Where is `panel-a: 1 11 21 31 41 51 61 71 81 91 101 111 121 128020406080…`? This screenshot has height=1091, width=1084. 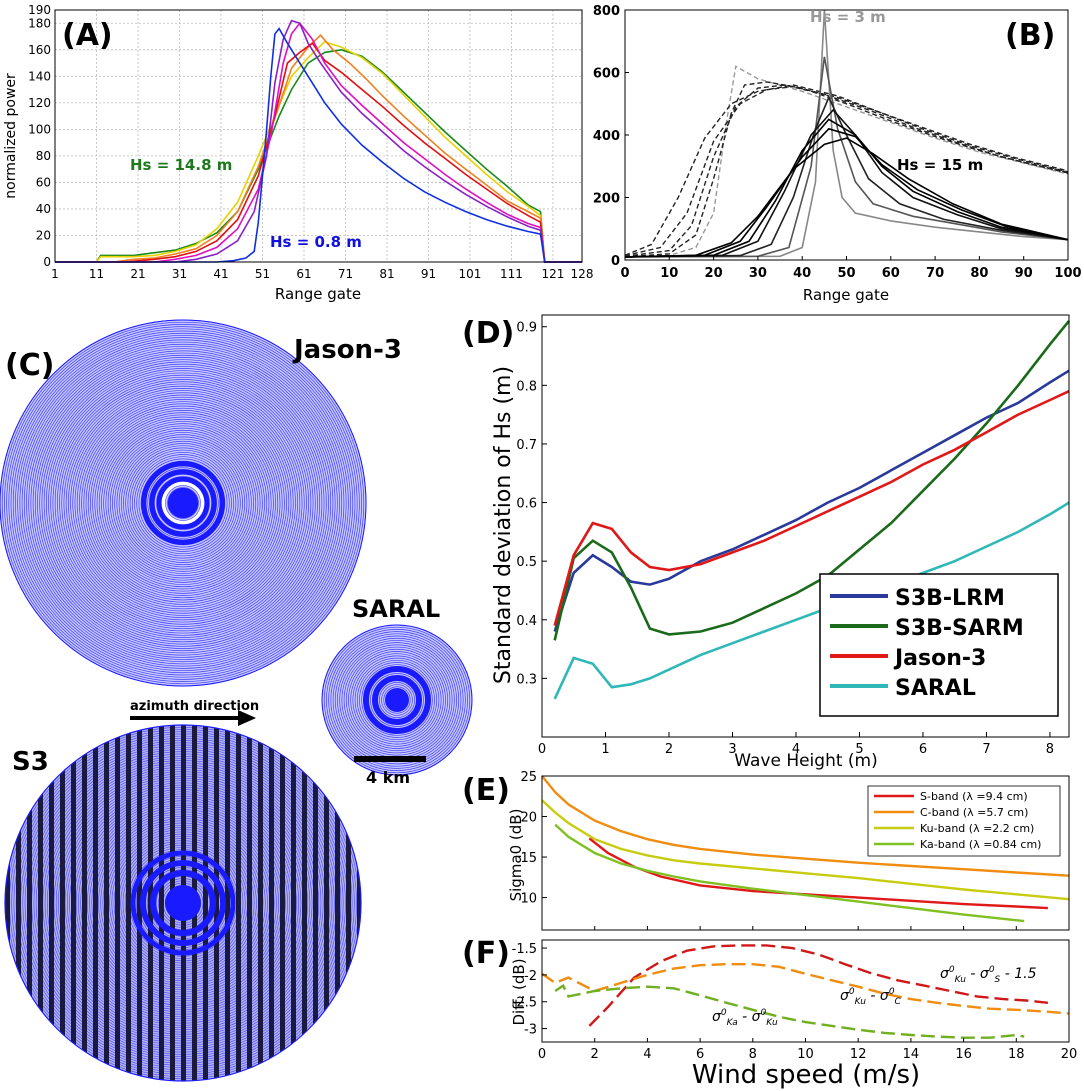 panel-a: 1 11 21 31 41 51 61 71 81 91 101 111 121 128020406080… is located at coordinates (298, 153).